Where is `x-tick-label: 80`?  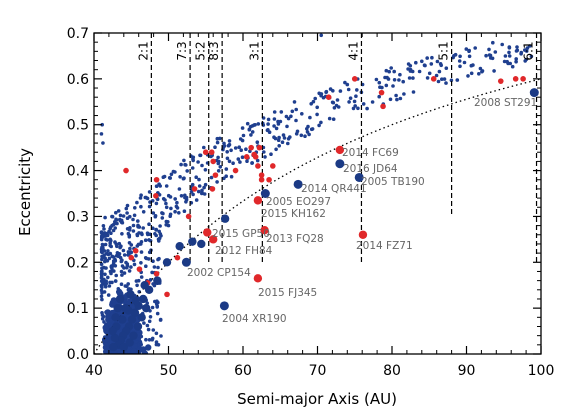 x-tick-label: 80 is located at coordinates (392, 371).